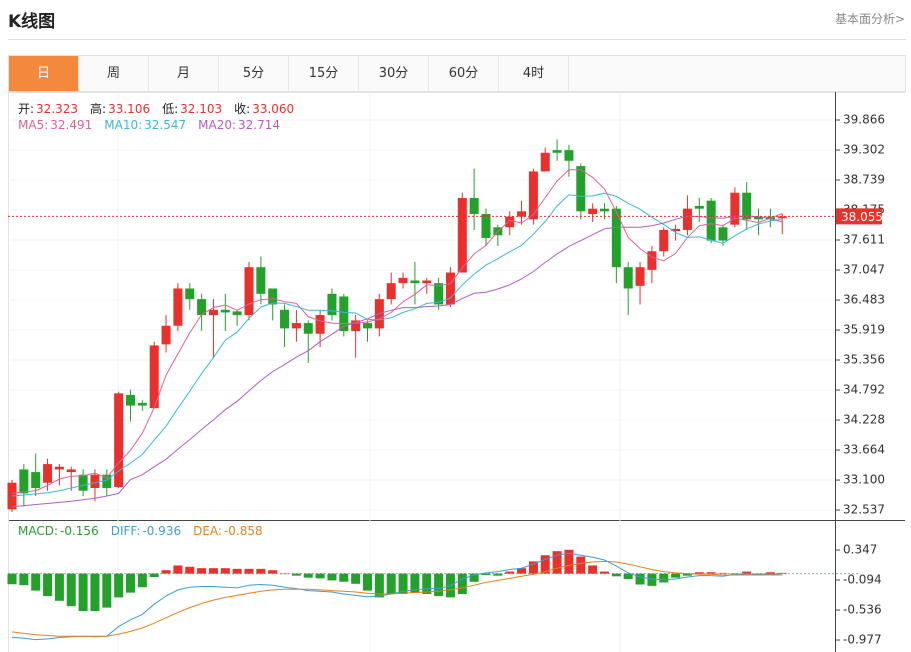 This screenshot has height=652, width=911. I want to click on period-tab: 60分, so click(464, 73).